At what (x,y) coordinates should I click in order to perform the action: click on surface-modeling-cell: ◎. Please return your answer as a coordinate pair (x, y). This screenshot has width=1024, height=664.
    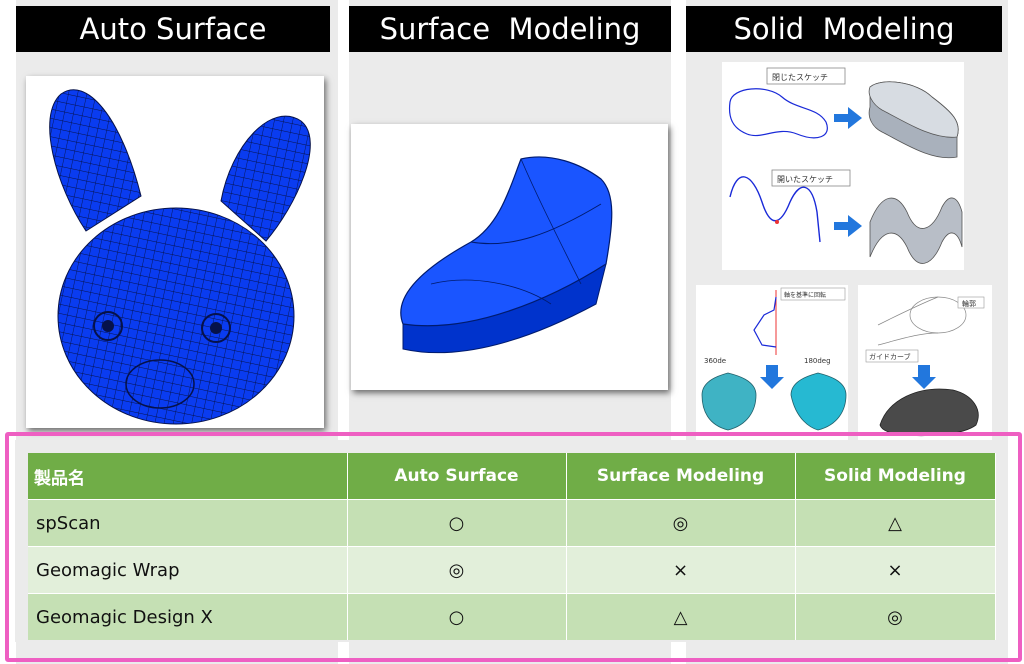
    Looking at the image, I should click on (681, 523).